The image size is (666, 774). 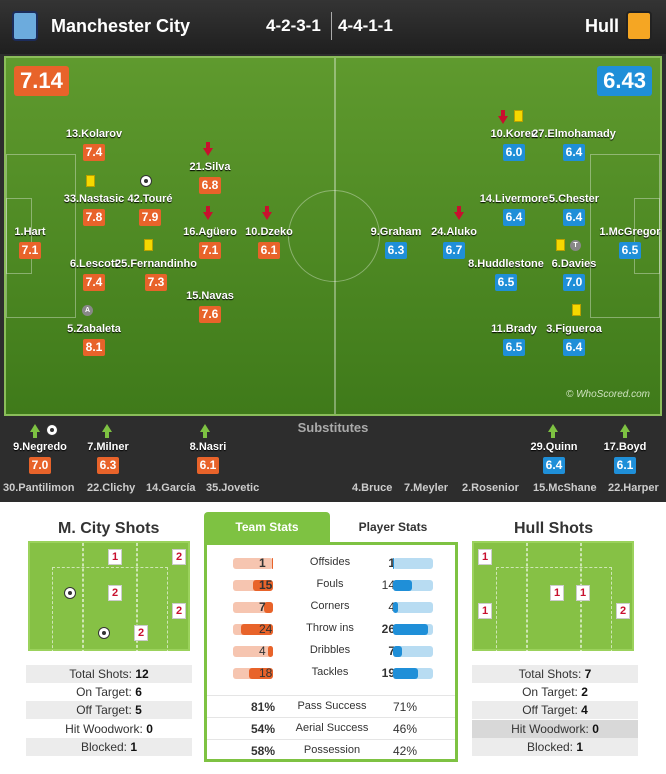 I want to click on watermark: © WhoScored.com, so click(x=607, y=394).